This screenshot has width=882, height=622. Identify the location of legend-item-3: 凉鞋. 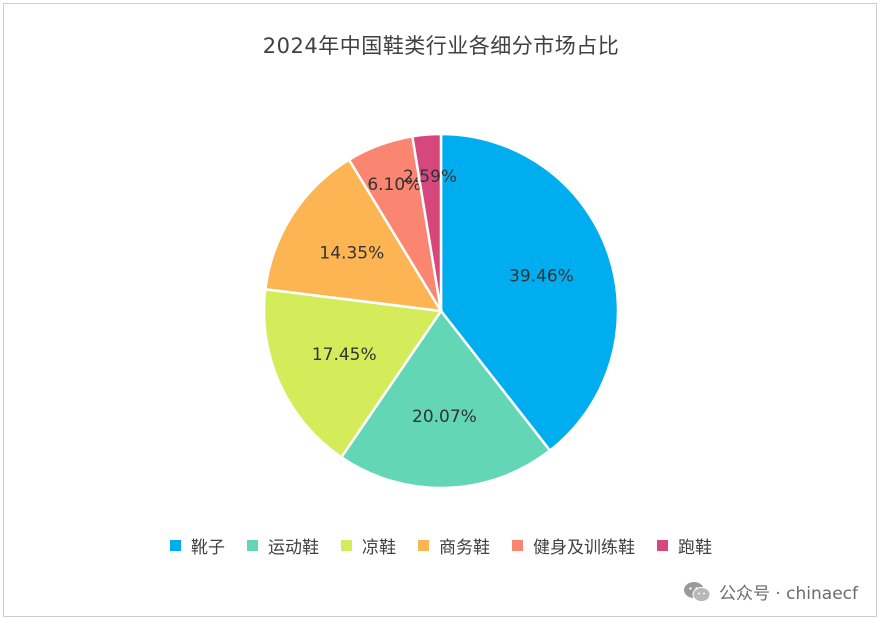
(368, 545).